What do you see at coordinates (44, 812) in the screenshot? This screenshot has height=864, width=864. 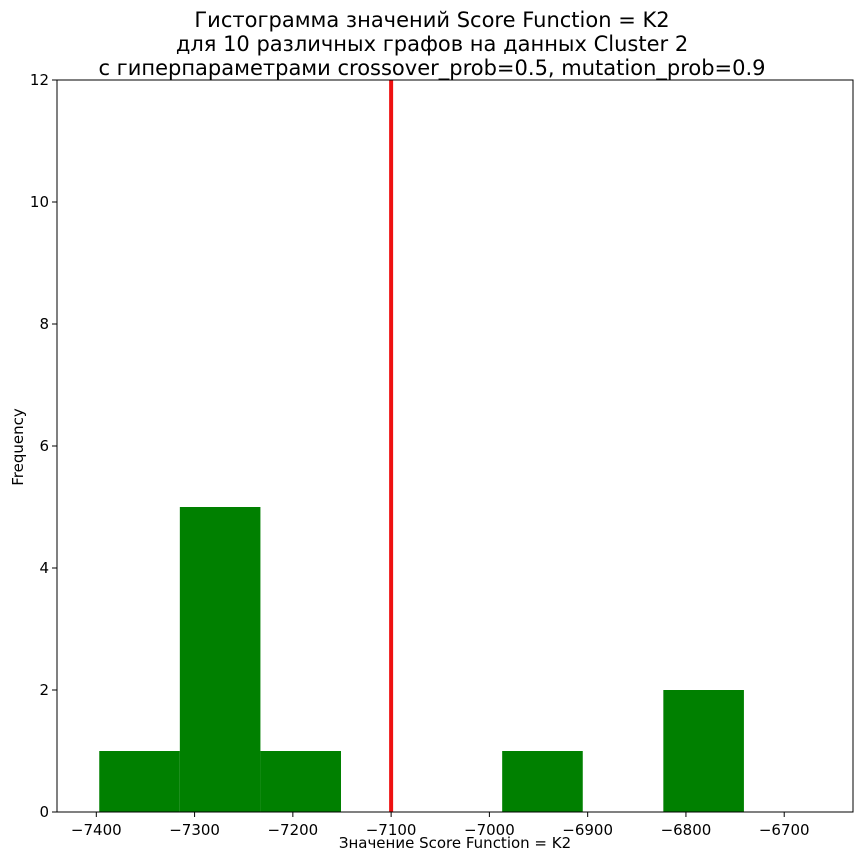 I see `y-tick-label-0: 0` at bounding box center [44, 812].